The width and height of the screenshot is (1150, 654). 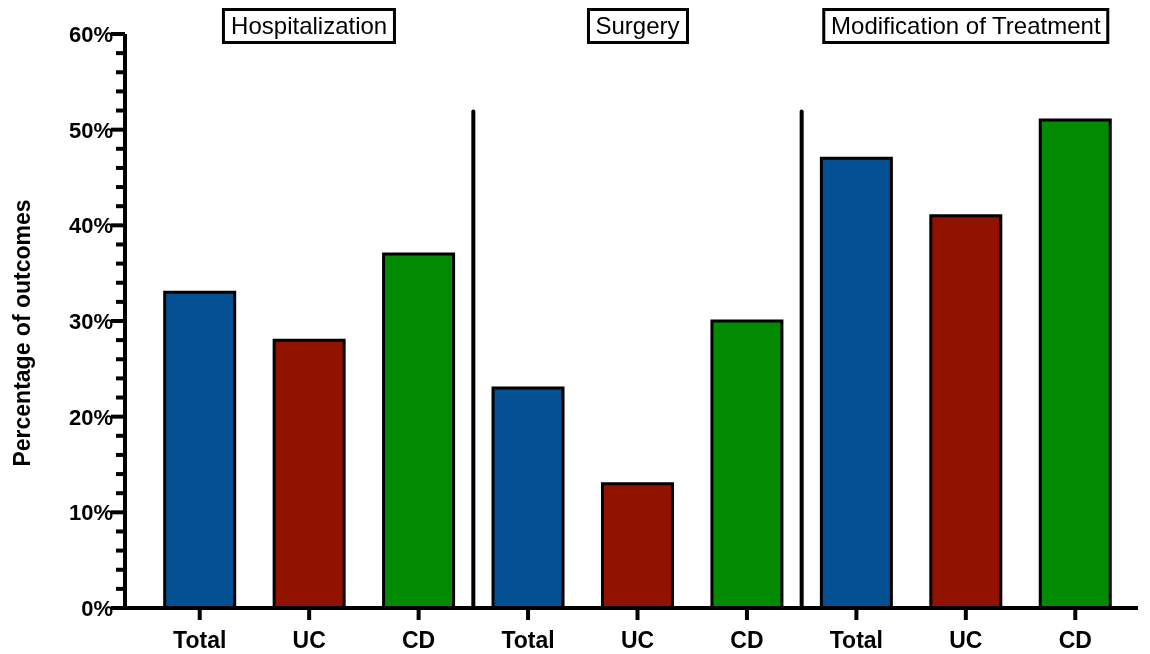 What do you see at coordinates (90, 34) in the screenshot?
I see `y-tick-label: 60%` at bounding box center [90, 34].